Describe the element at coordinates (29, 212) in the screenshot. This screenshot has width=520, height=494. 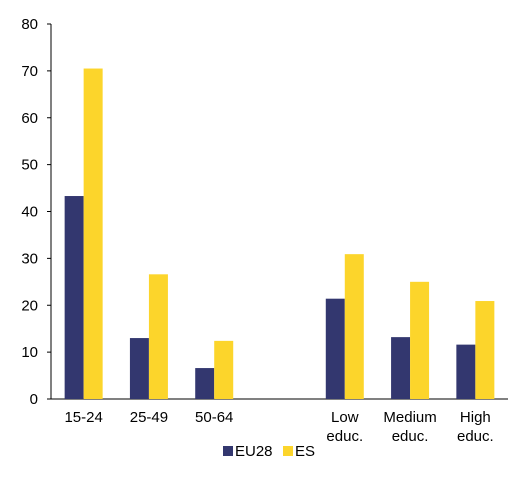
I see `y-tick-label: 40` at that location.